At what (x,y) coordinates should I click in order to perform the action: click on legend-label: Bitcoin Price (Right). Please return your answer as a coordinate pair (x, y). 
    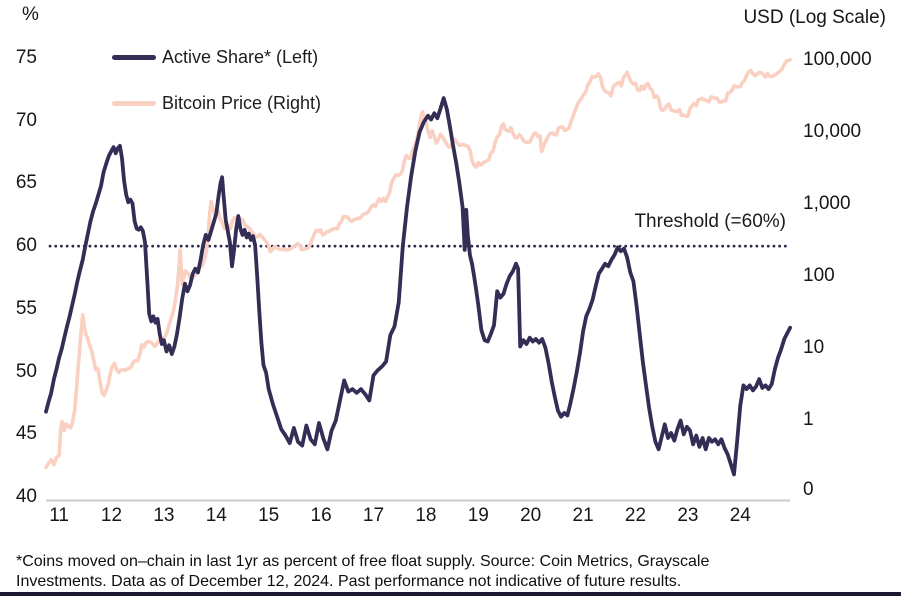
    Looking at the image, I should click on (242, 102).